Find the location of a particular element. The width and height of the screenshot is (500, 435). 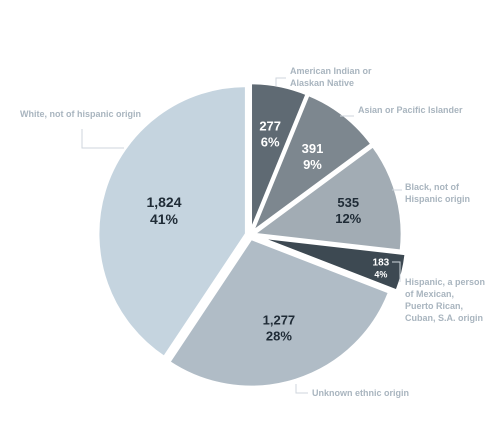

category-callout-label: White, not of hispanic origin is located at coordinates (80, 114).